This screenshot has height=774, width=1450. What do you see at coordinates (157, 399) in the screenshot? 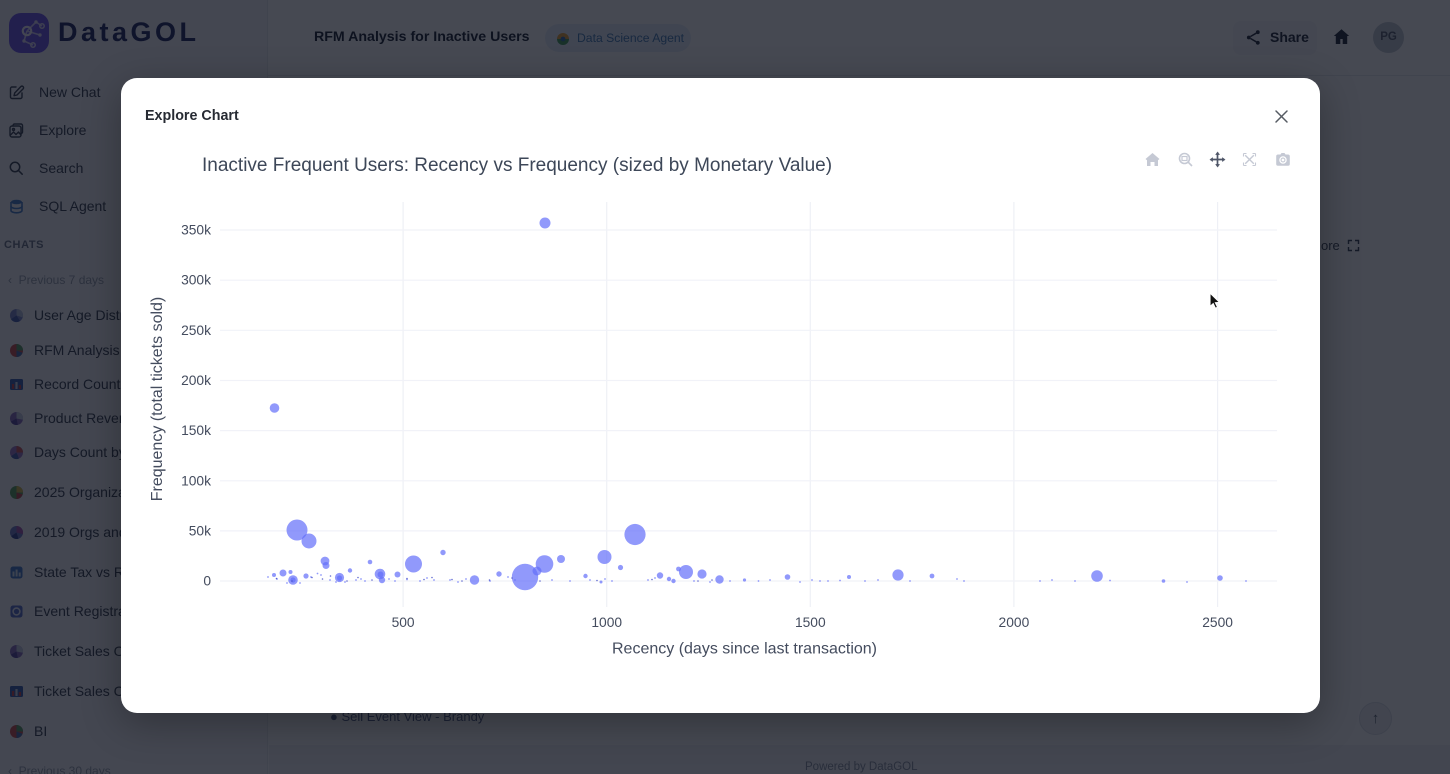
I see `svg-text: Frequency (total tickets sold)` at bounding box center [157, 399].